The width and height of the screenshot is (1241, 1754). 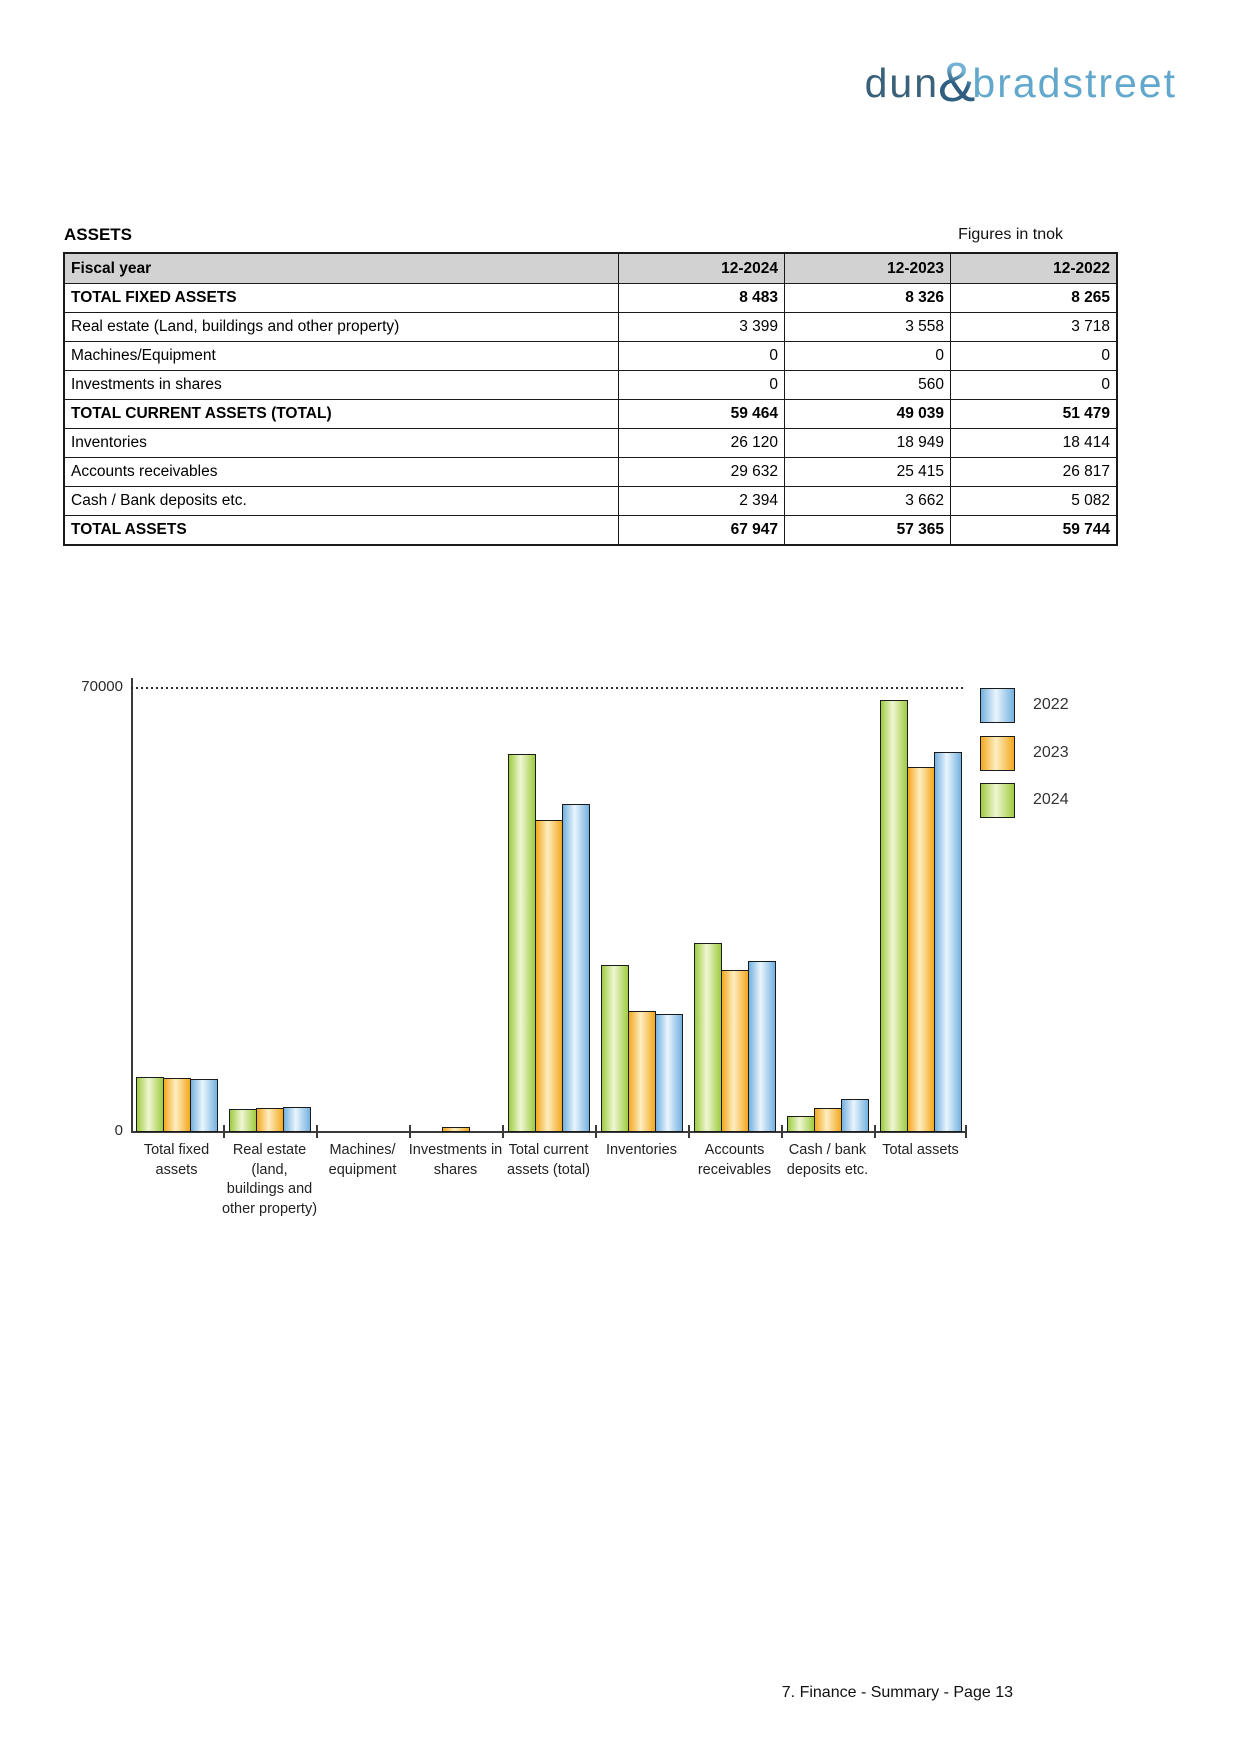 What do you see at coordinates (867, 385) in the screenshot?
I see `row-value: 560` at bounding box center [867, 385].